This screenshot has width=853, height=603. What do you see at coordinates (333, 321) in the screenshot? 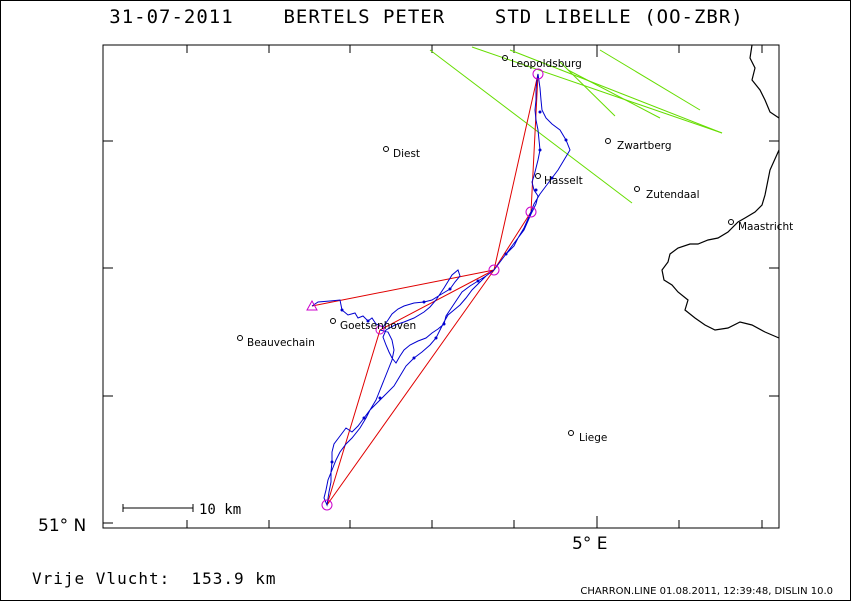
I see `place-marker-goetsenhoven` at bounding box center [333, 321].